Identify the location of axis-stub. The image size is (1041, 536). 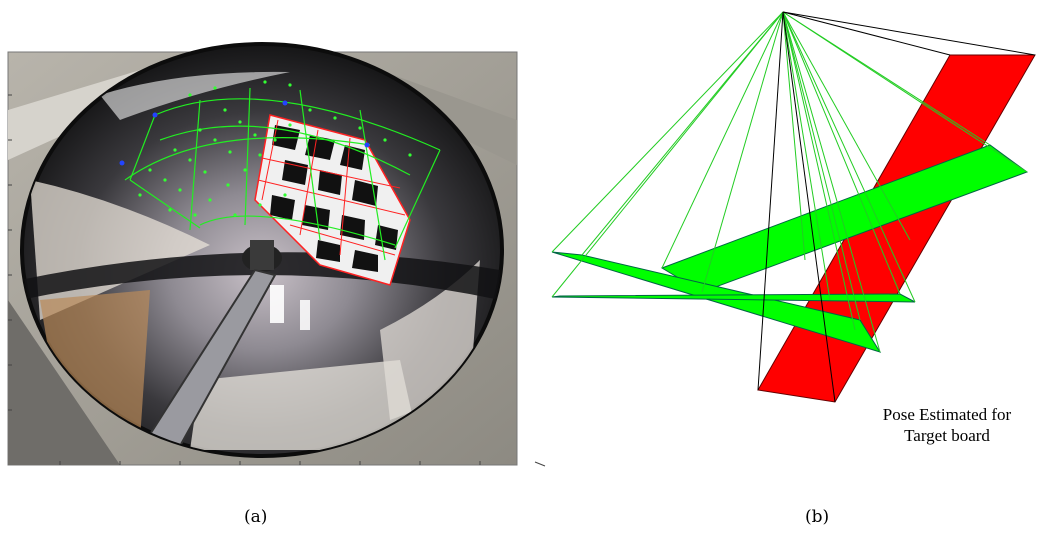
(540, 464).